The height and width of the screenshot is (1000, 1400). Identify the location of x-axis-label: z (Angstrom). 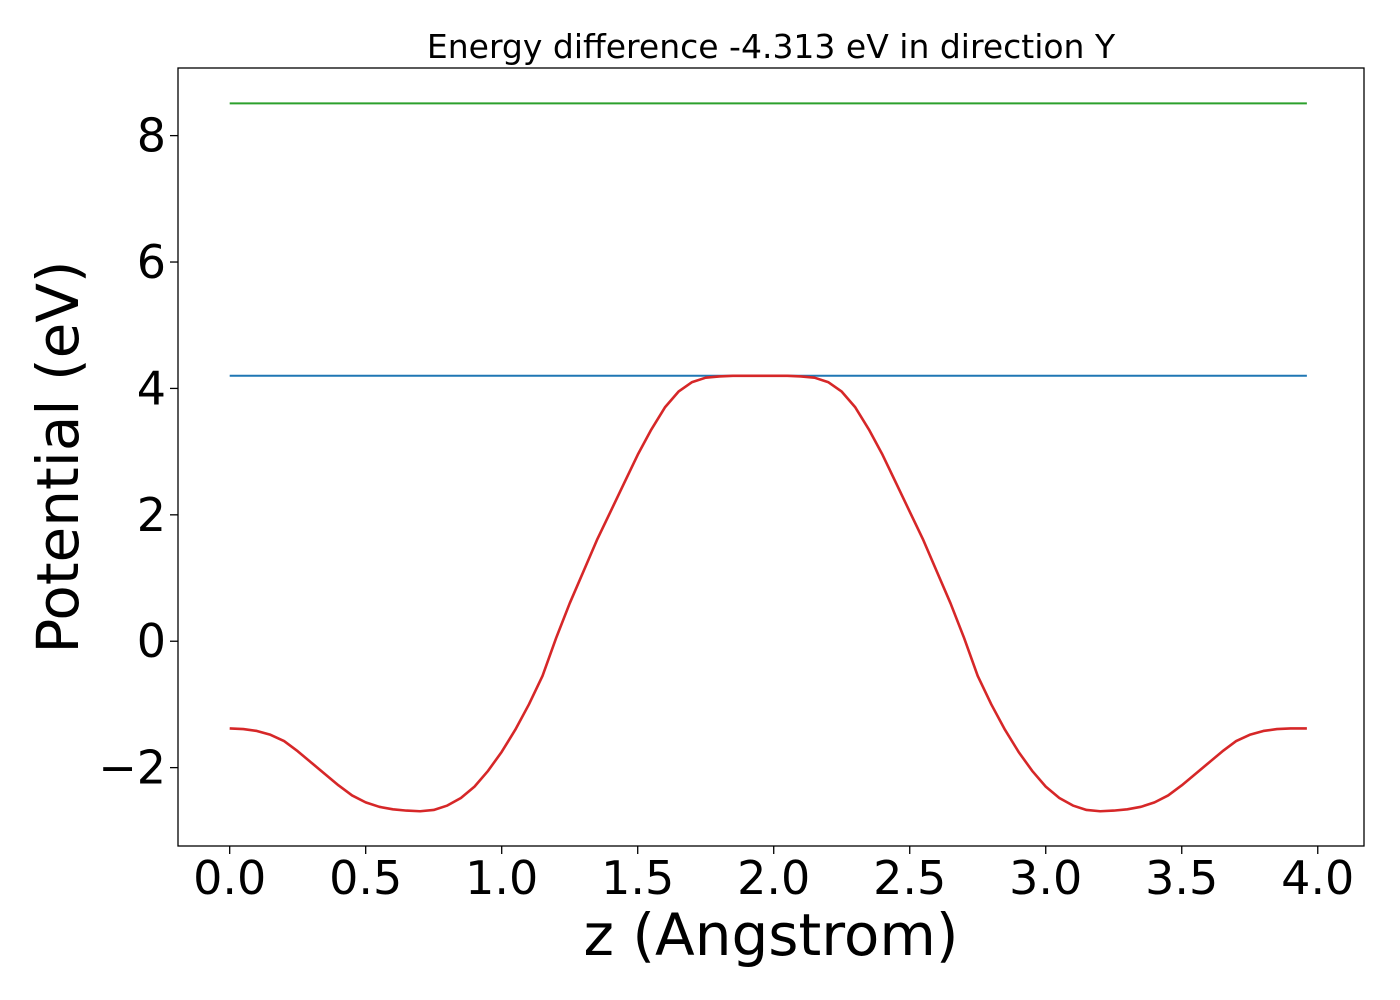
(771, 935).